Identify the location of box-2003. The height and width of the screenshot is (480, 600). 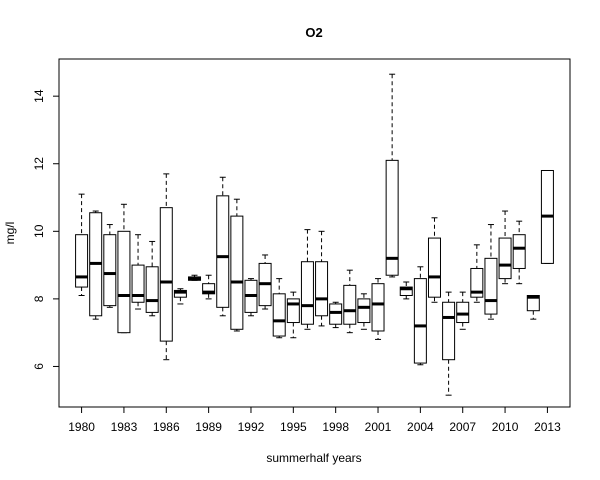
(406, 290).